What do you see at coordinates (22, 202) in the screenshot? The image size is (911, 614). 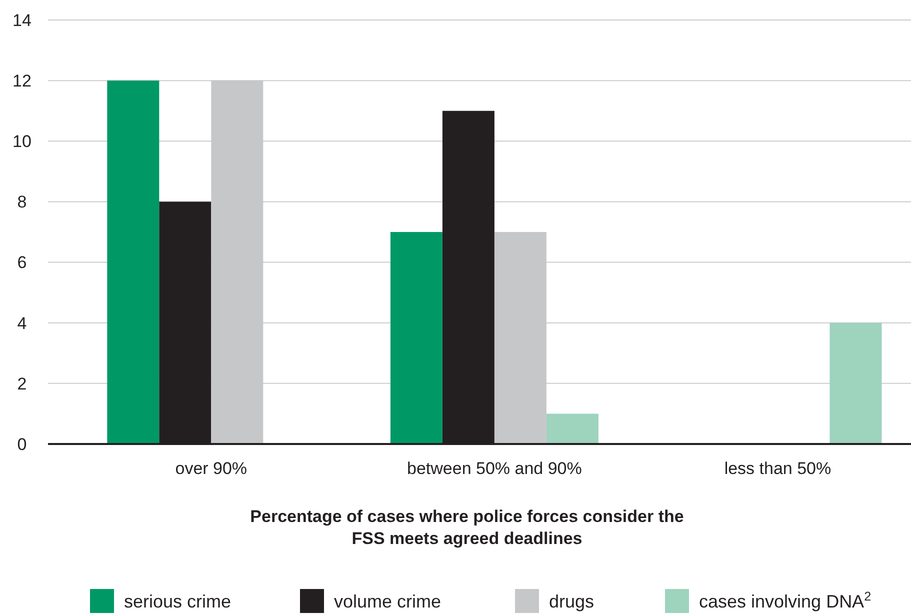 I see `y-tick-label: 8` at bounding box center [22, 202].